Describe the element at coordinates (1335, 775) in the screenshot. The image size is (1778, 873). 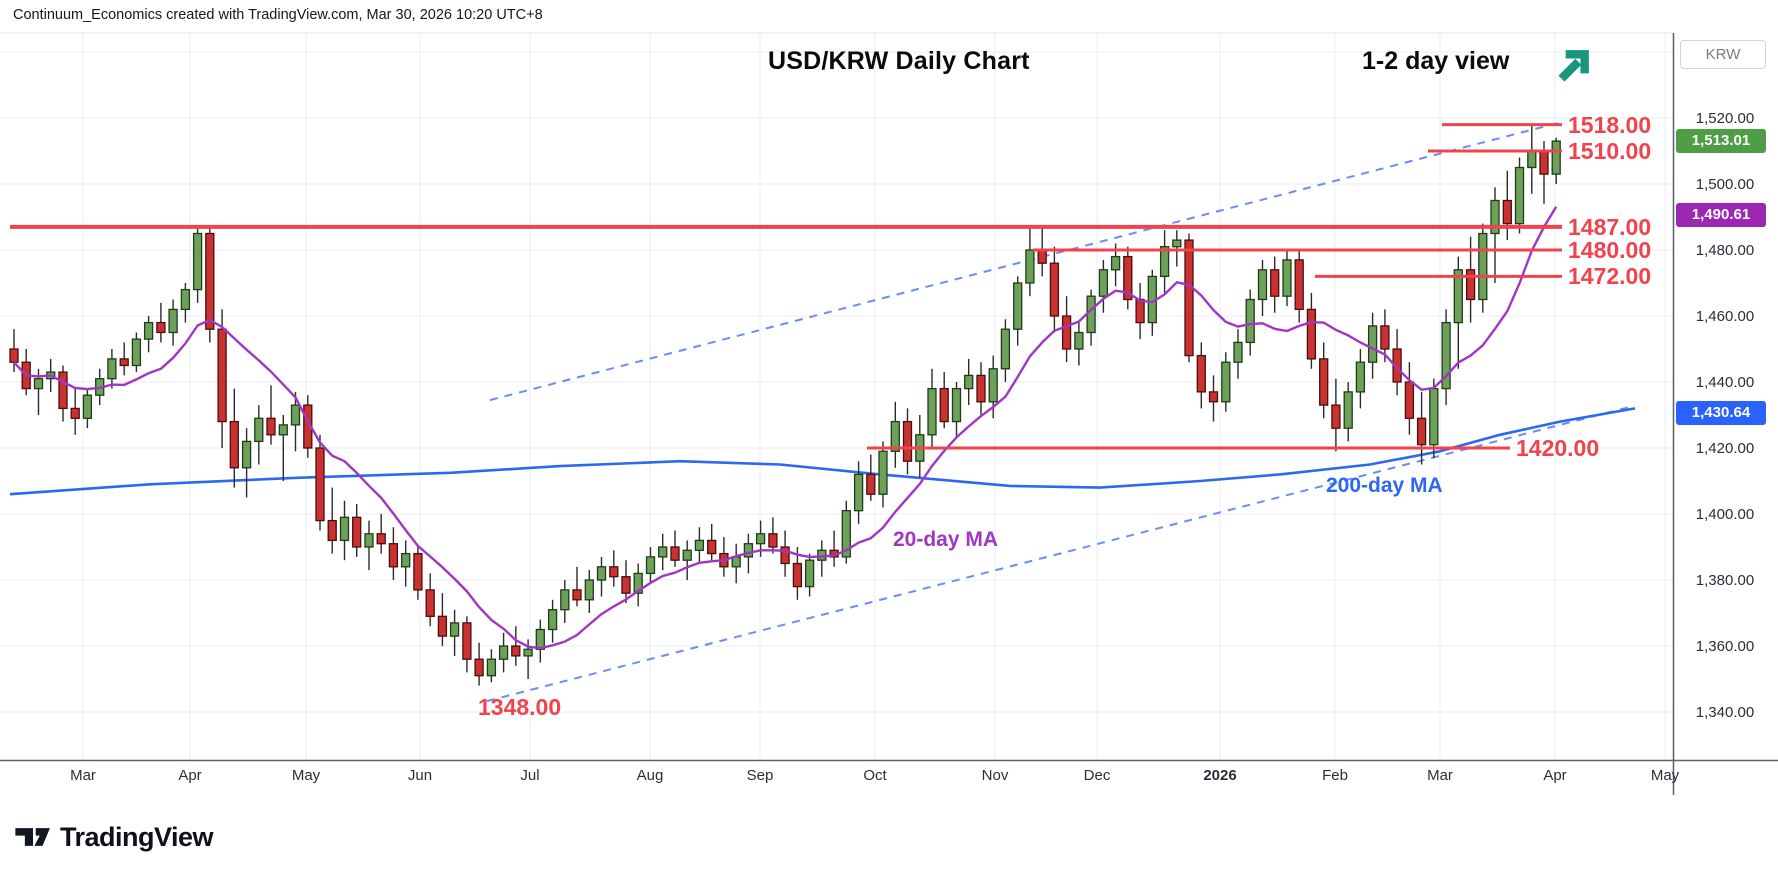
I see `time-tick-label: Feb` at that location.